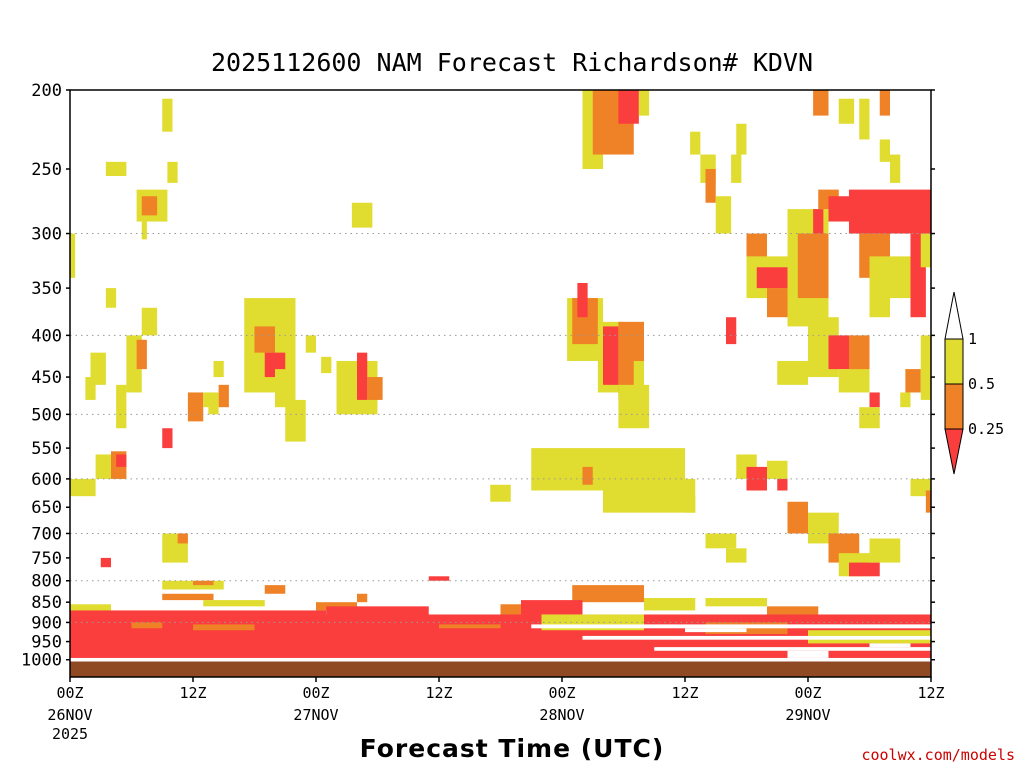  I want to click on y-tick-label: 800, so click(46, 582).